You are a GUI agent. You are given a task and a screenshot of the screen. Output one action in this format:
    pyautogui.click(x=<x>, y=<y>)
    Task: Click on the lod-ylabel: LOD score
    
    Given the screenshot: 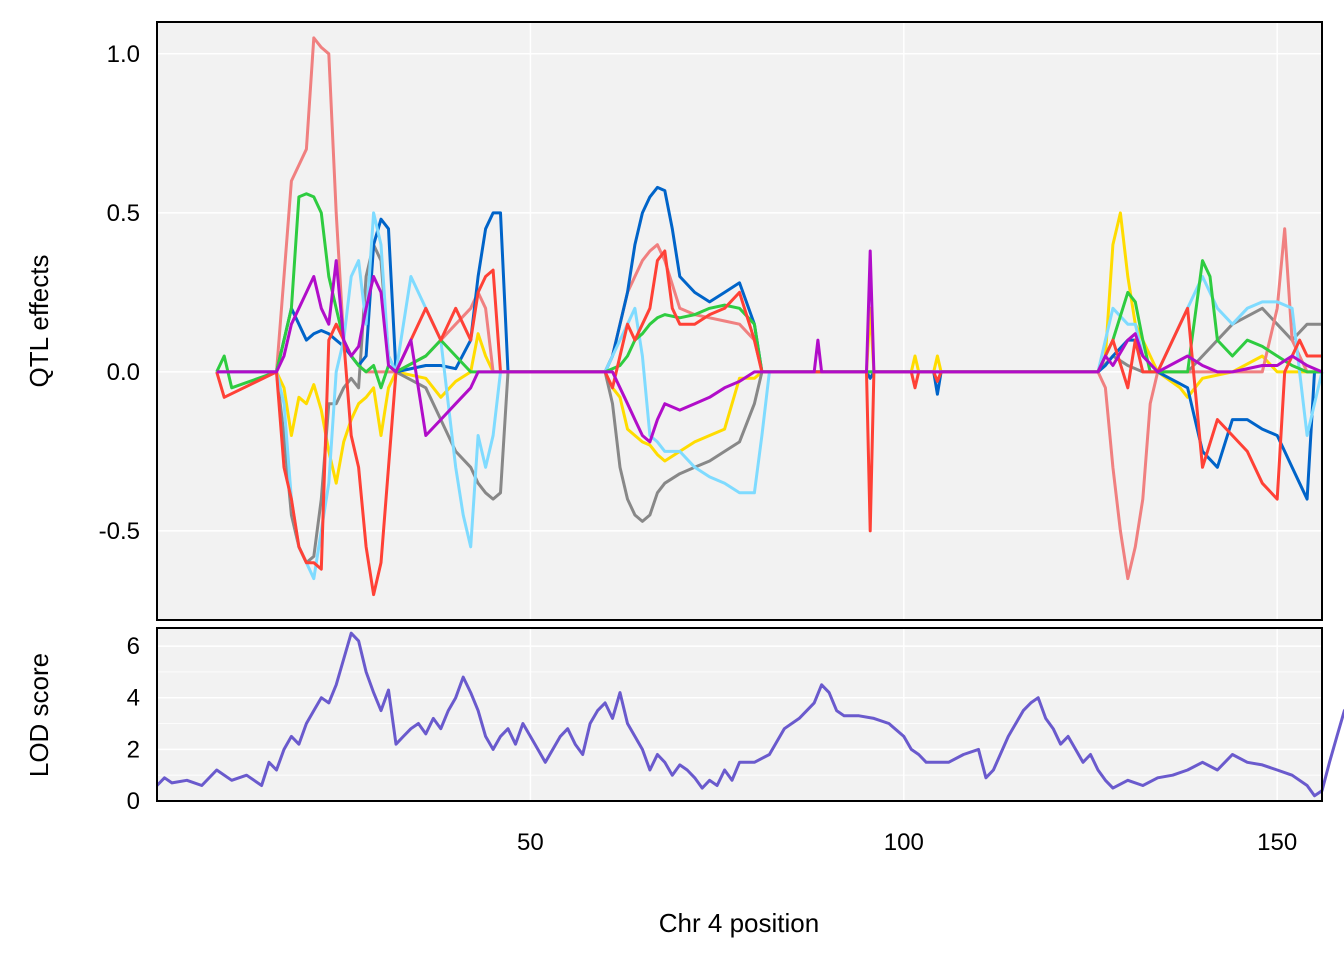 What is the action you would take?
    pyautogui.click(x=39, y=715)
    